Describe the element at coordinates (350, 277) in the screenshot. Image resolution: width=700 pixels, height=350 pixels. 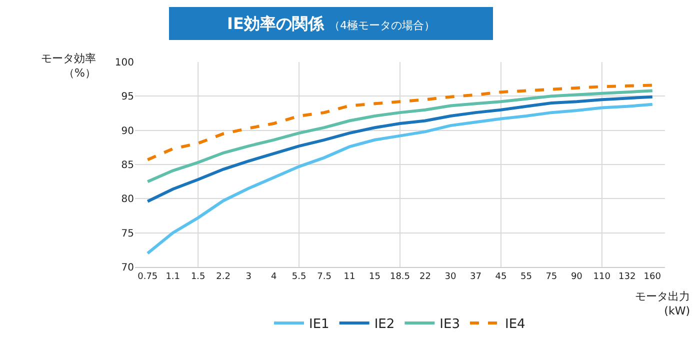
I see `x-tick-label: 11` at that location.